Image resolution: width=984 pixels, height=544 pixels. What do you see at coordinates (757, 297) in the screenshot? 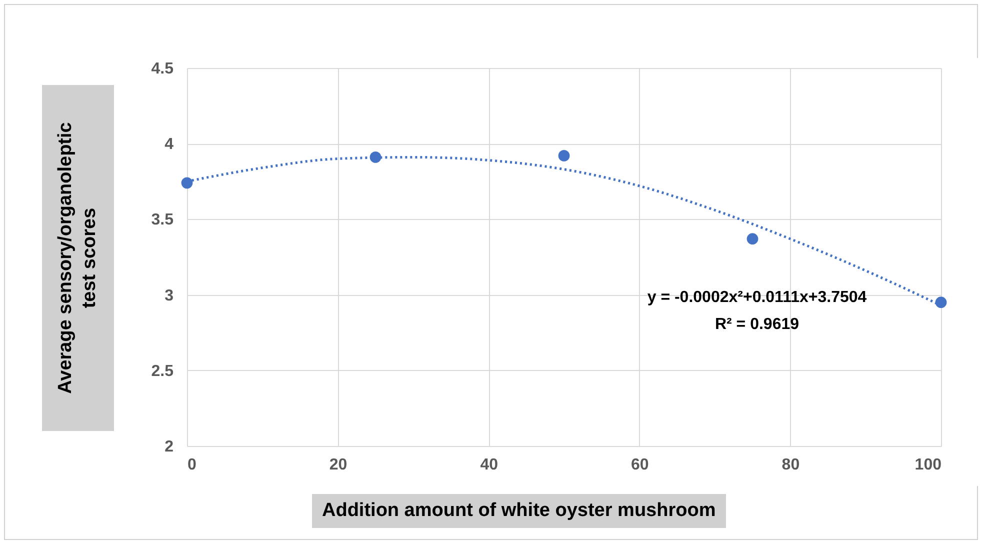
I see `annotation: y = -0.0002x²+0.0111x+3.7504` at bounding box center [757, 297].